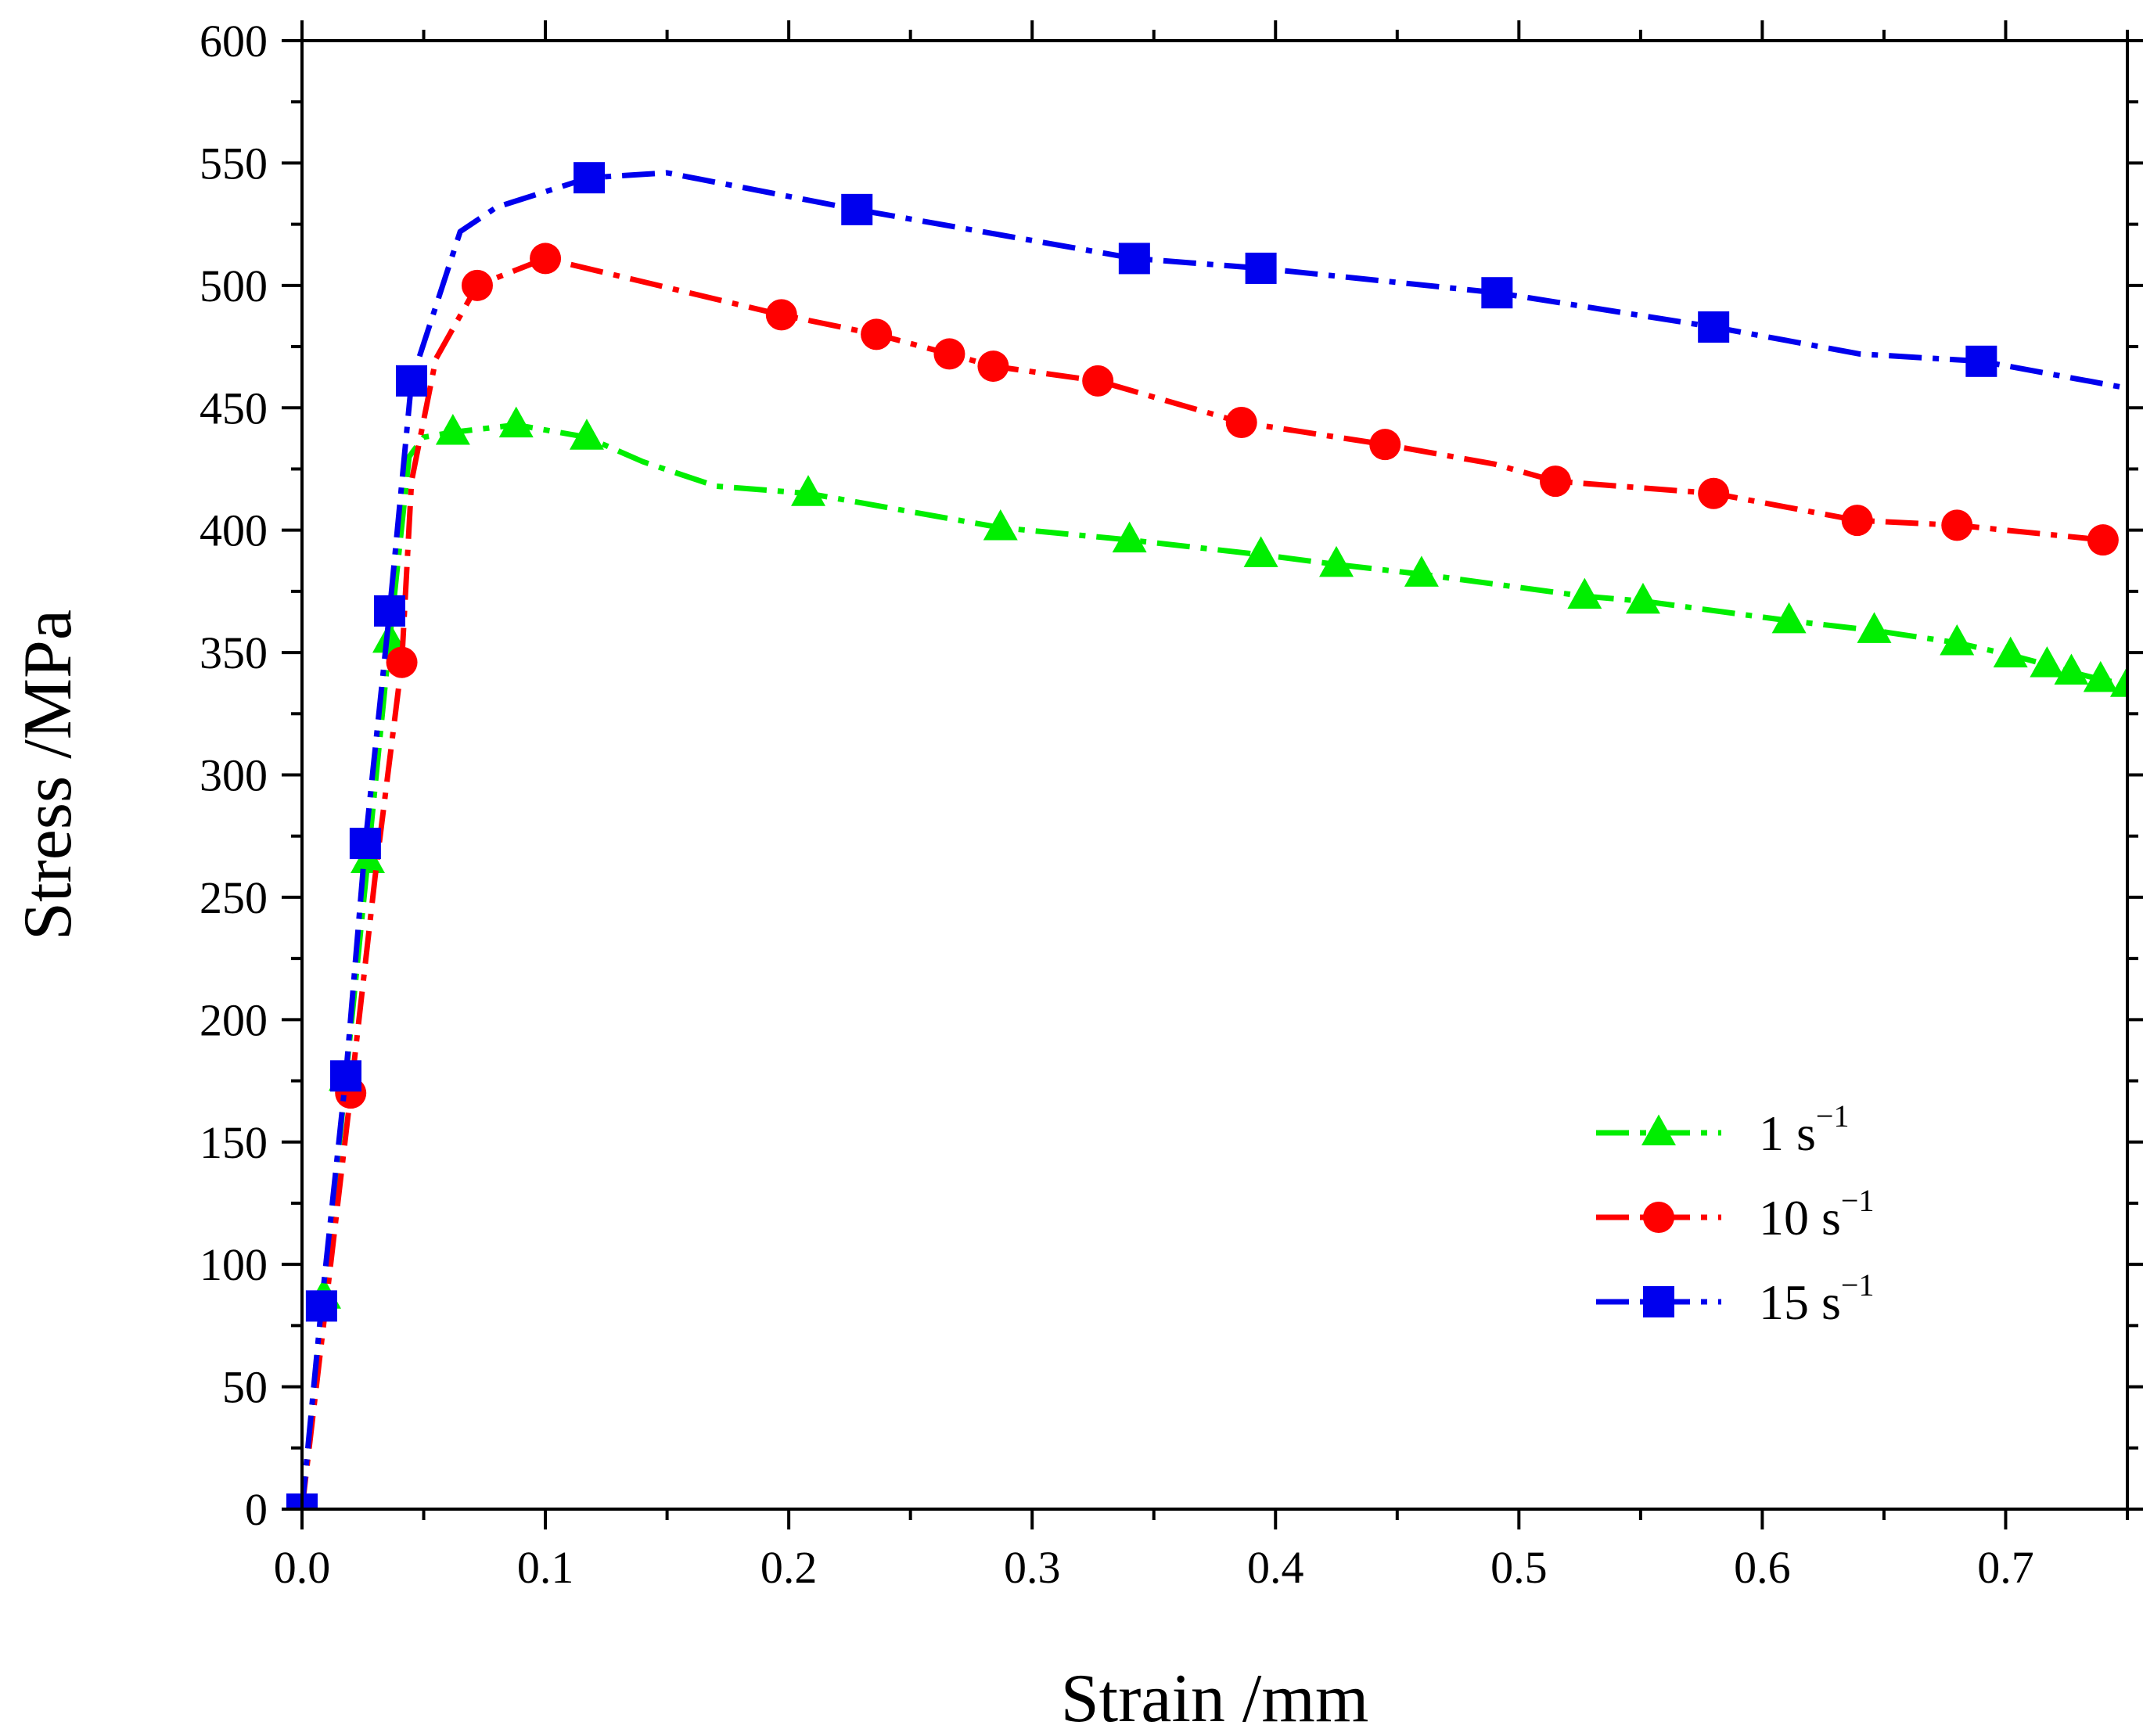  What do you see at coordinates (1735, 1299) in the screenshot?
I see `legend-item: 15 s−1` at bounding box center [1735, 1299].